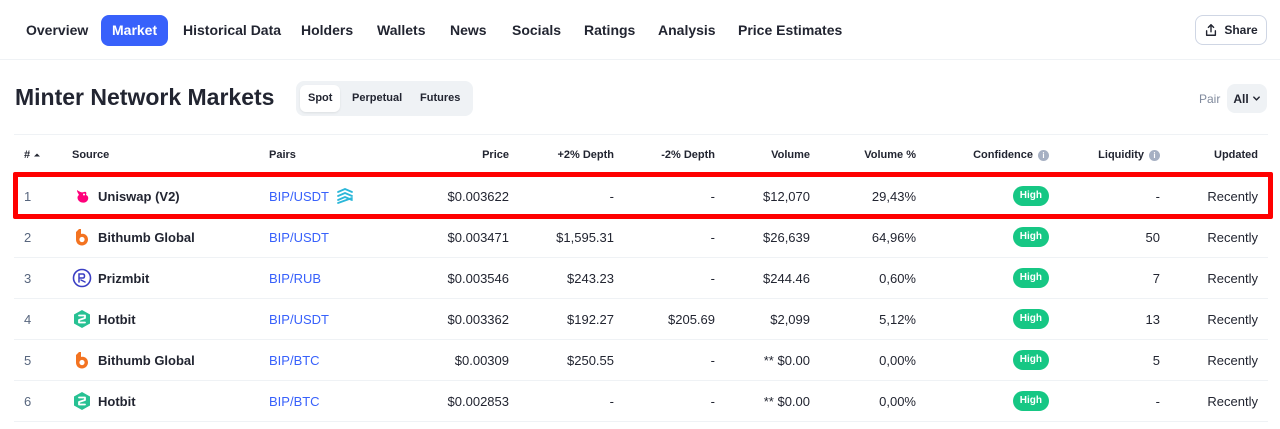 Image resolution: width=1280 pixels, height=429 pixels. What do you see at coordinates (295, 278) in the screenshot?
I see `pair-link: BIP/RUB` at bounding box center [295, 278].